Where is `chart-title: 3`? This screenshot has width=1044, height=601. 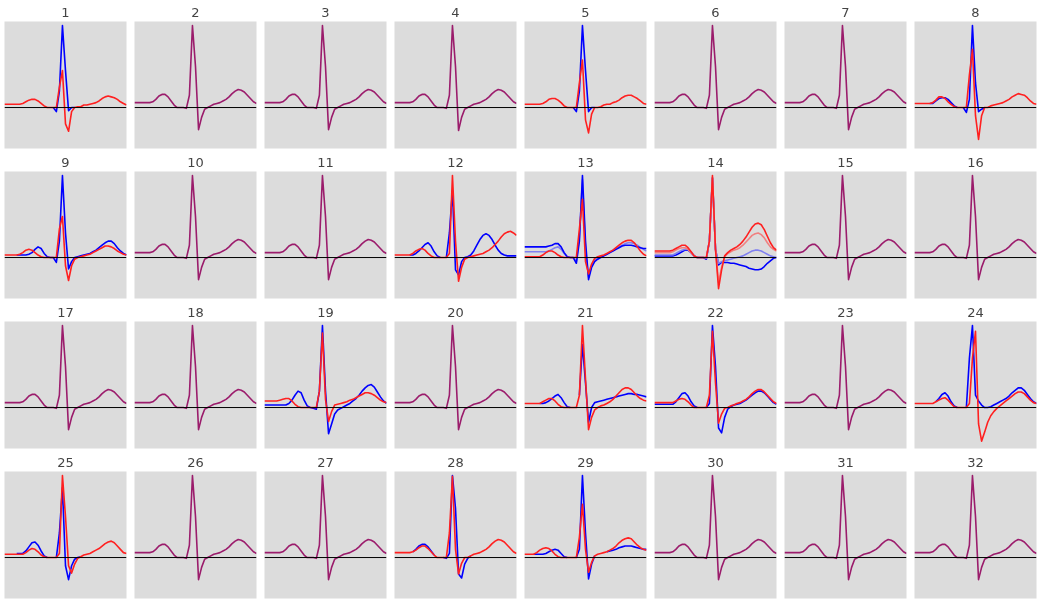 chart-title: 3 is located at coordinates (325, 12).